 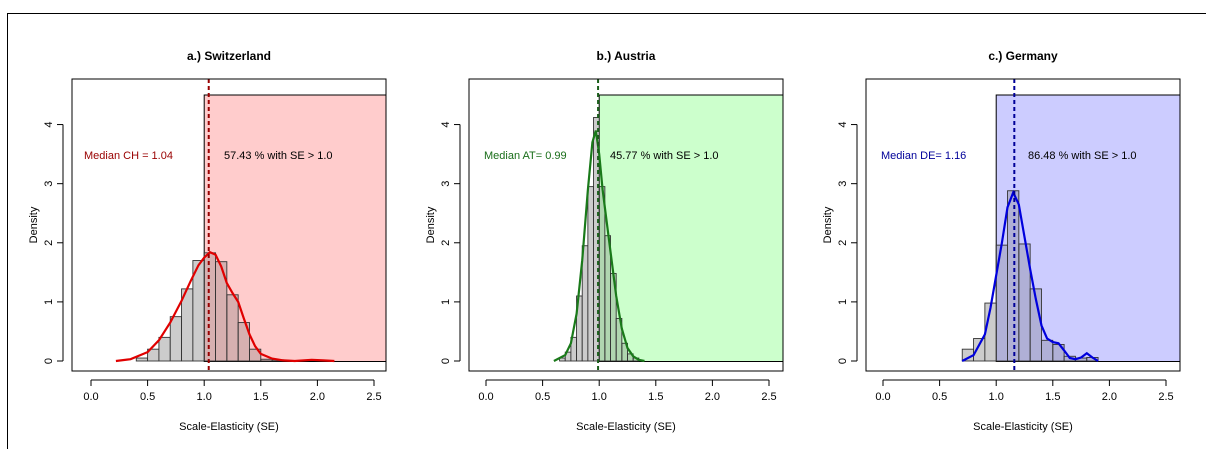 I want to click on median-annotation: Median AT= 0.99, so click(x=525, y=156).